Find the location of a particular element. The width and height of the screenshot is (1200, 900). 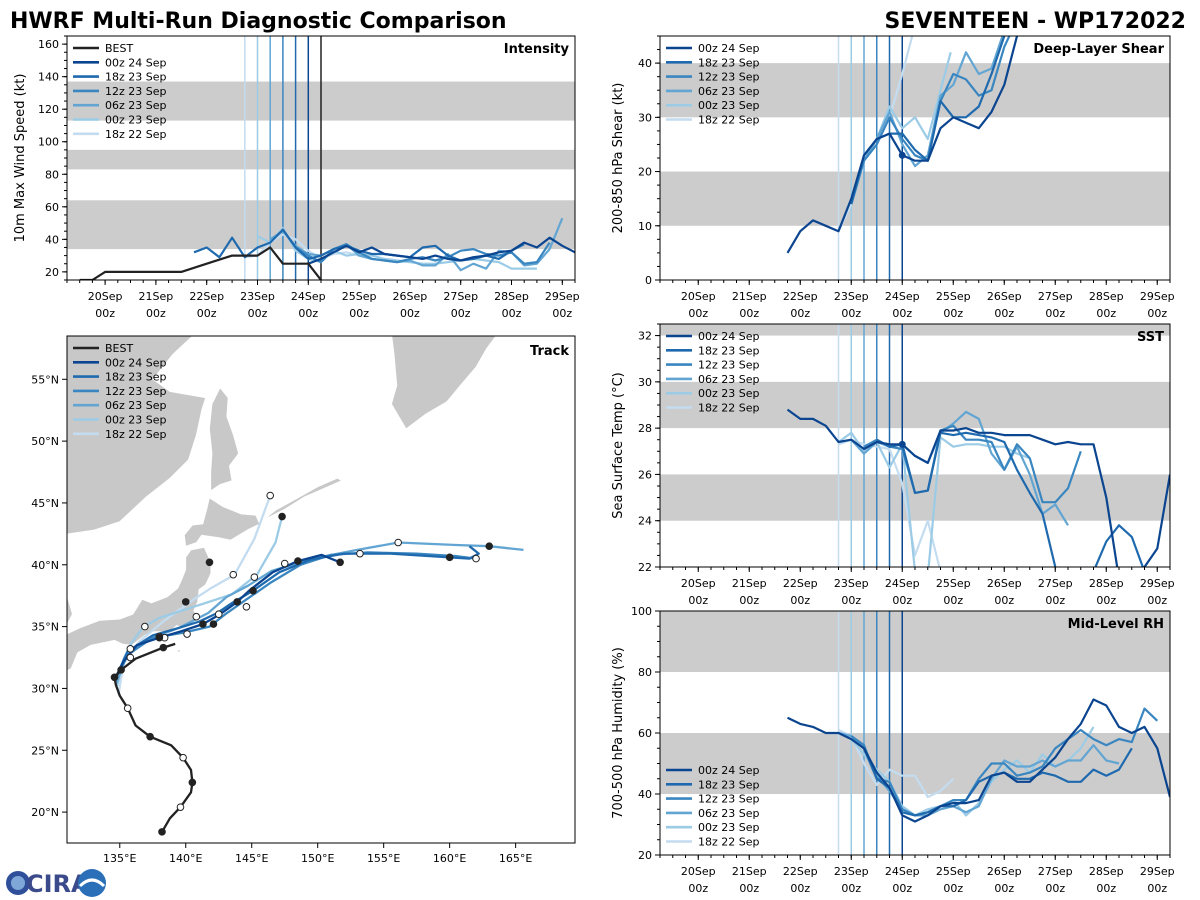

sst-ytick-label: 22 is located at coordinates (645, 567).